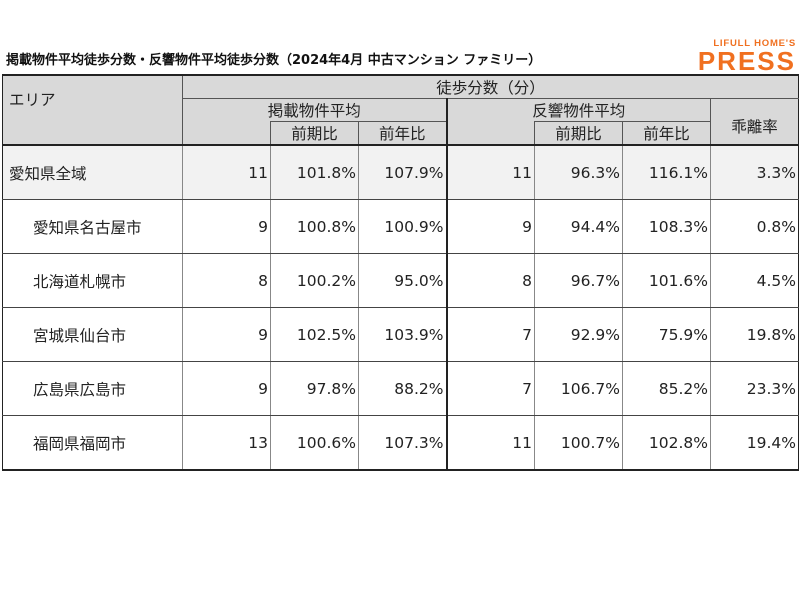 This screenshot has width=800, height=600. What do you see at coordinates (226, 443) in the screenshot?
I see `row-listed: 13` at bounding box center [226, 443].